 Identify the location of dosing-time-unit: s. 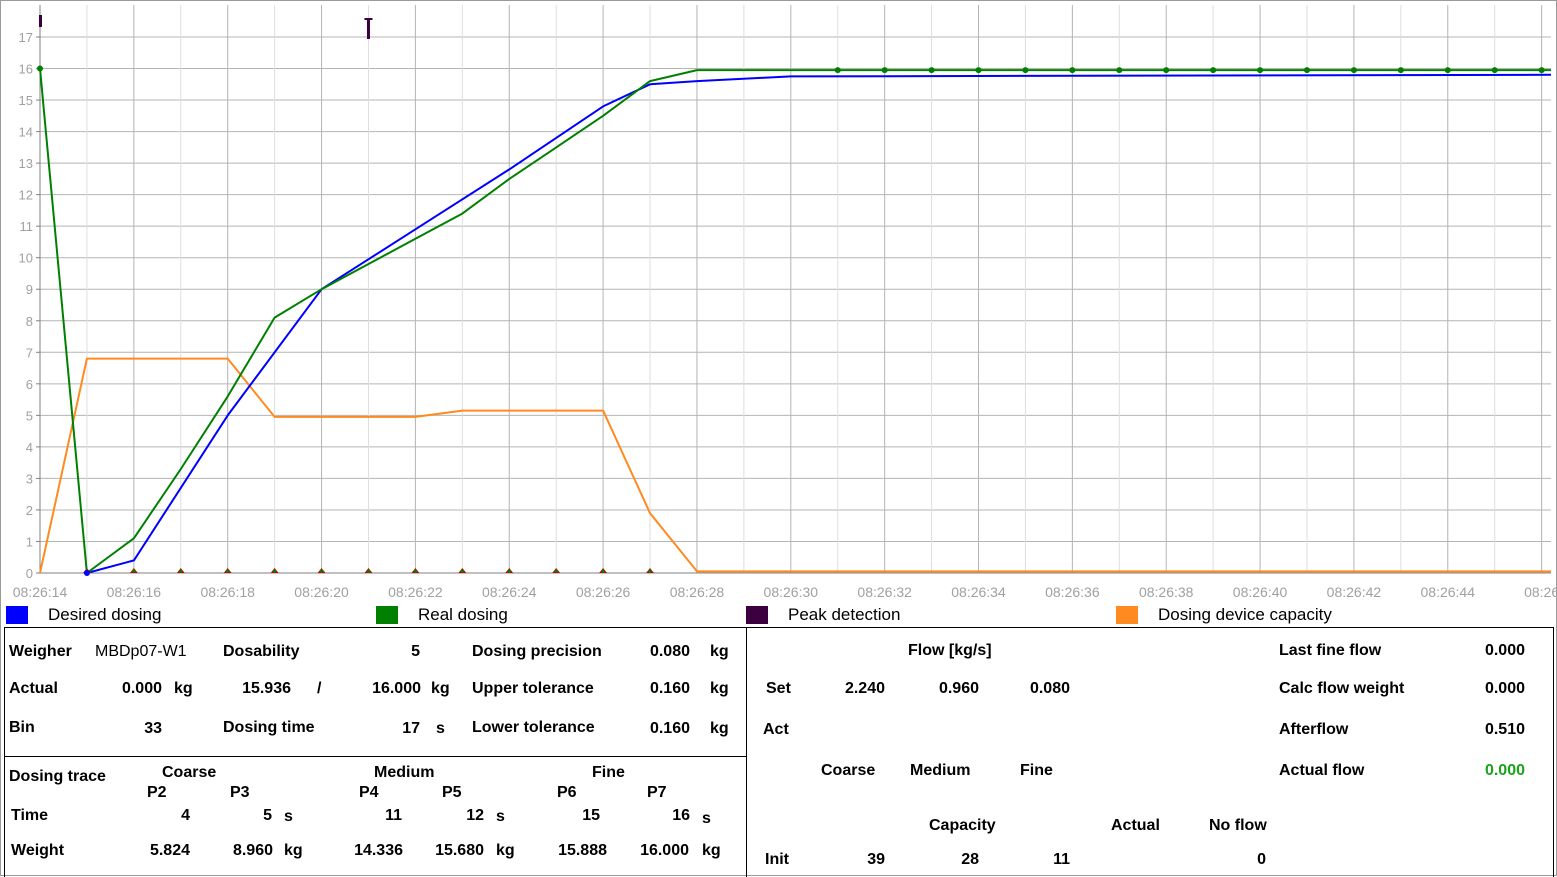
(440, 728).